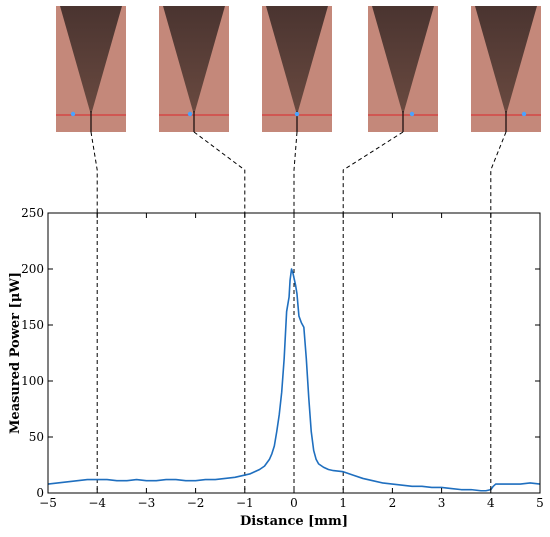 The width and height of the screenshot is (550, 537). Describe the element at coordinates (491, 503) in the screenshot. I see `x-tick-label: 4` at that location.